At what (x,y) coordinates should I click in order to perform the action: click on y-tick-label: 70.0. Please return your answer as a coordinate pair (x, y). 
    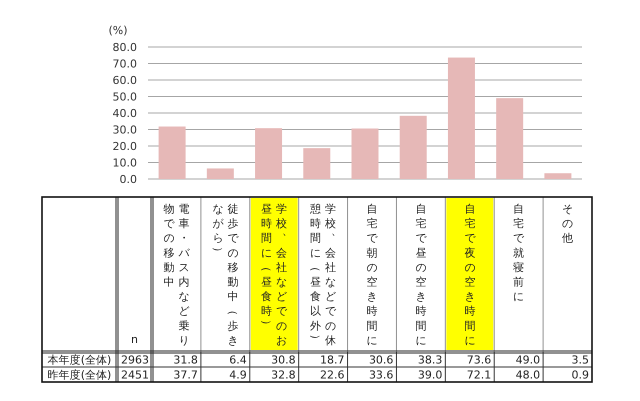
    Looking at the image, I should click on (124, 63).